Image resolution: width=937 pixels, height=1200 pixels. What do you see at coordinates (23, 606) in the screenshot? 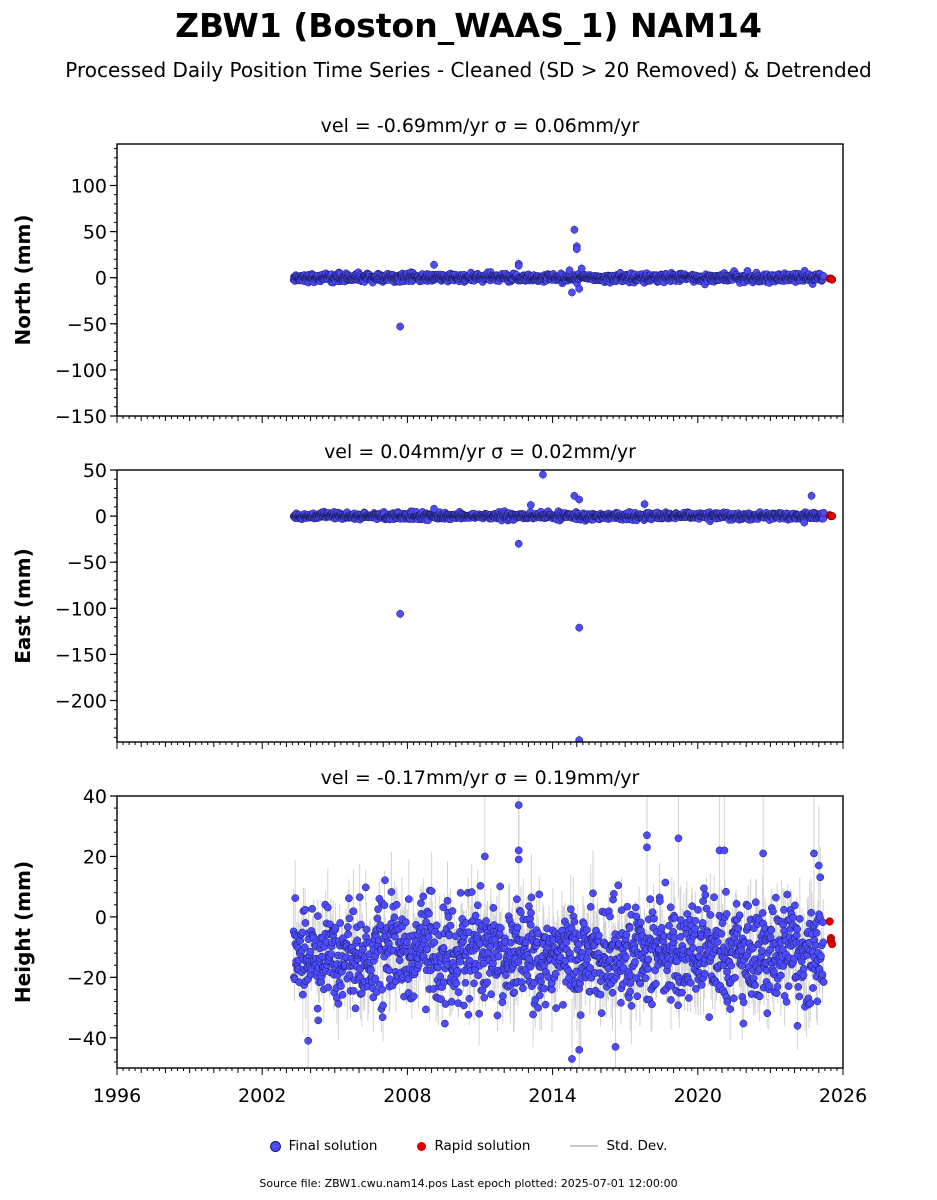
I see `ylabel-east: East (mm)` at bounding box center [23, 606].